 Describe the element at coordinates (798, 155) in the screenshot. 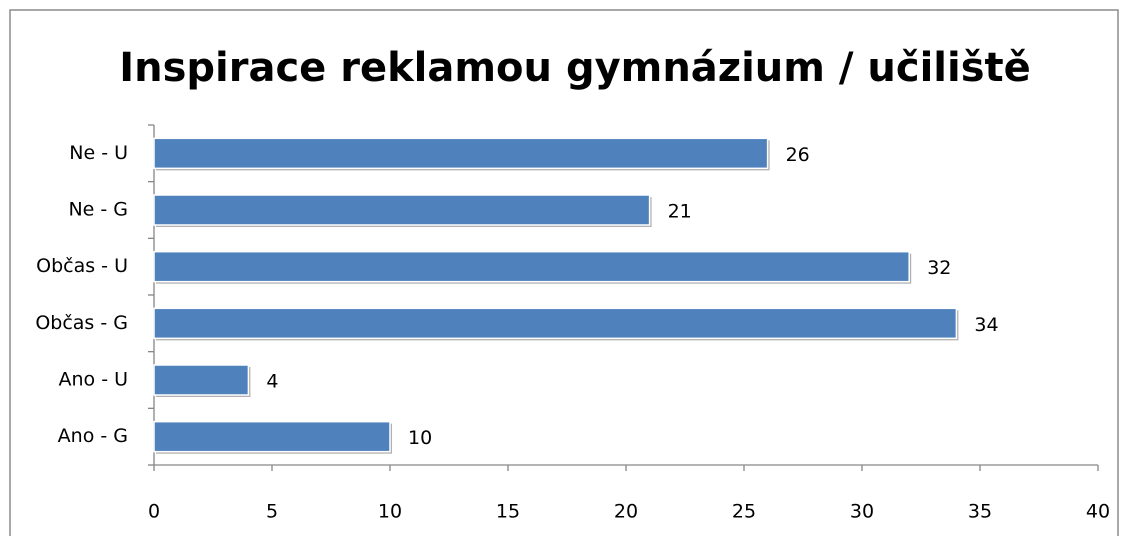

I see `value-label: 26` at that location.